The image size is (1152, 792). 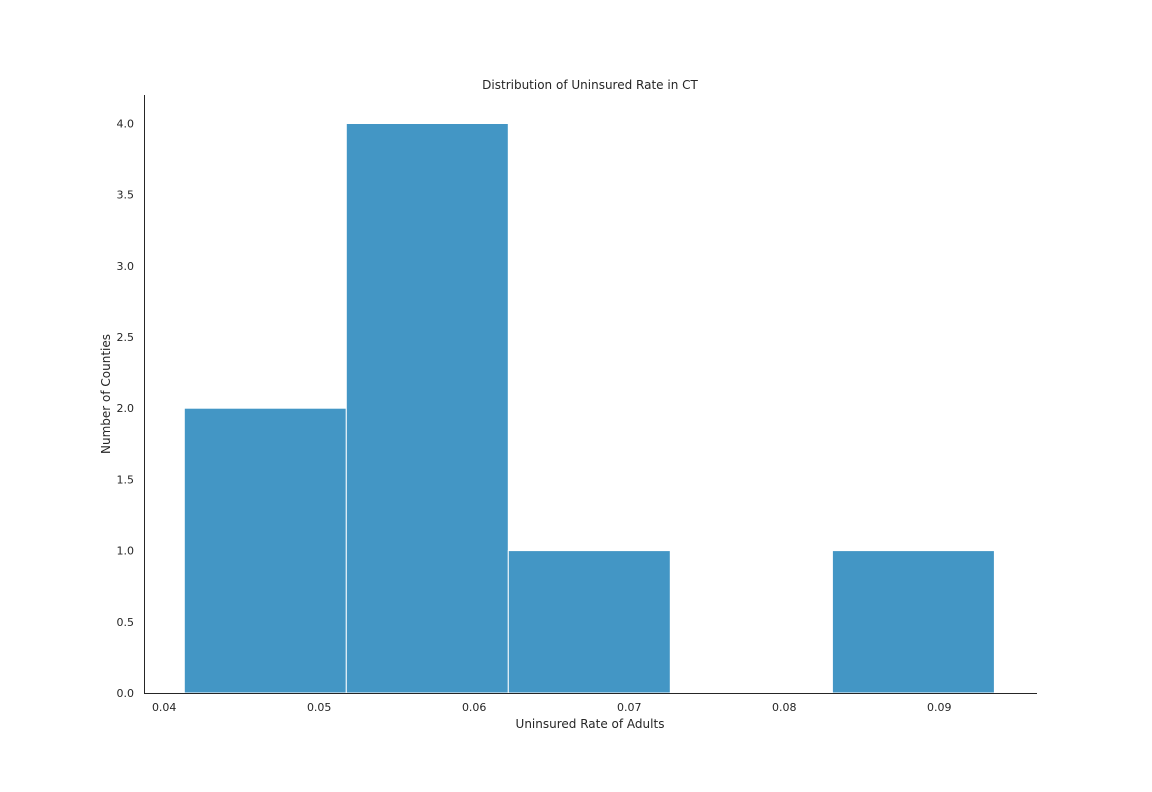 What do you see at coordinates (126, 551) in the screenshot?
I see `y-tick-label: 1.0` at bounding box center [126, 551].